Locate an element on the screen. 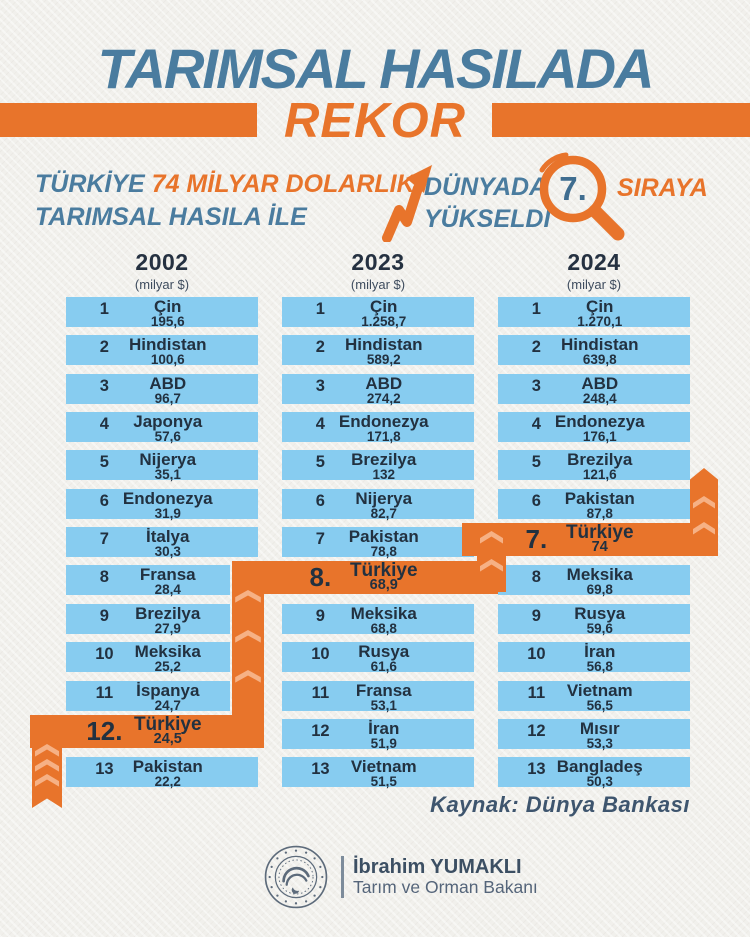  value-label: 132 is located at coordinates (384, 475).